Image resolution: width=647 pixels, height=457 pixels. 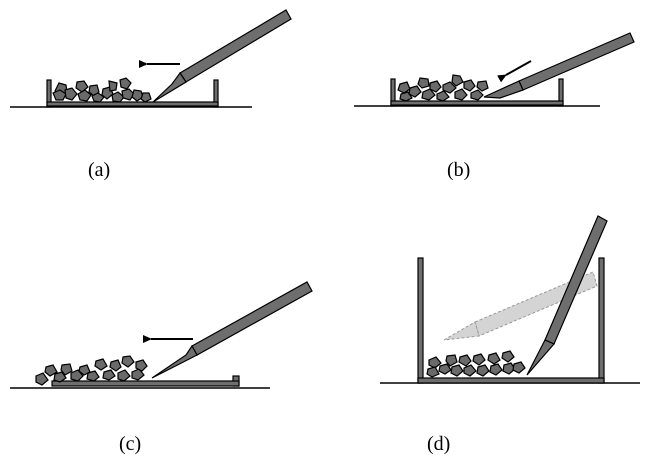 I want to click on panel-a-drawing, so click(x=151, y=58).